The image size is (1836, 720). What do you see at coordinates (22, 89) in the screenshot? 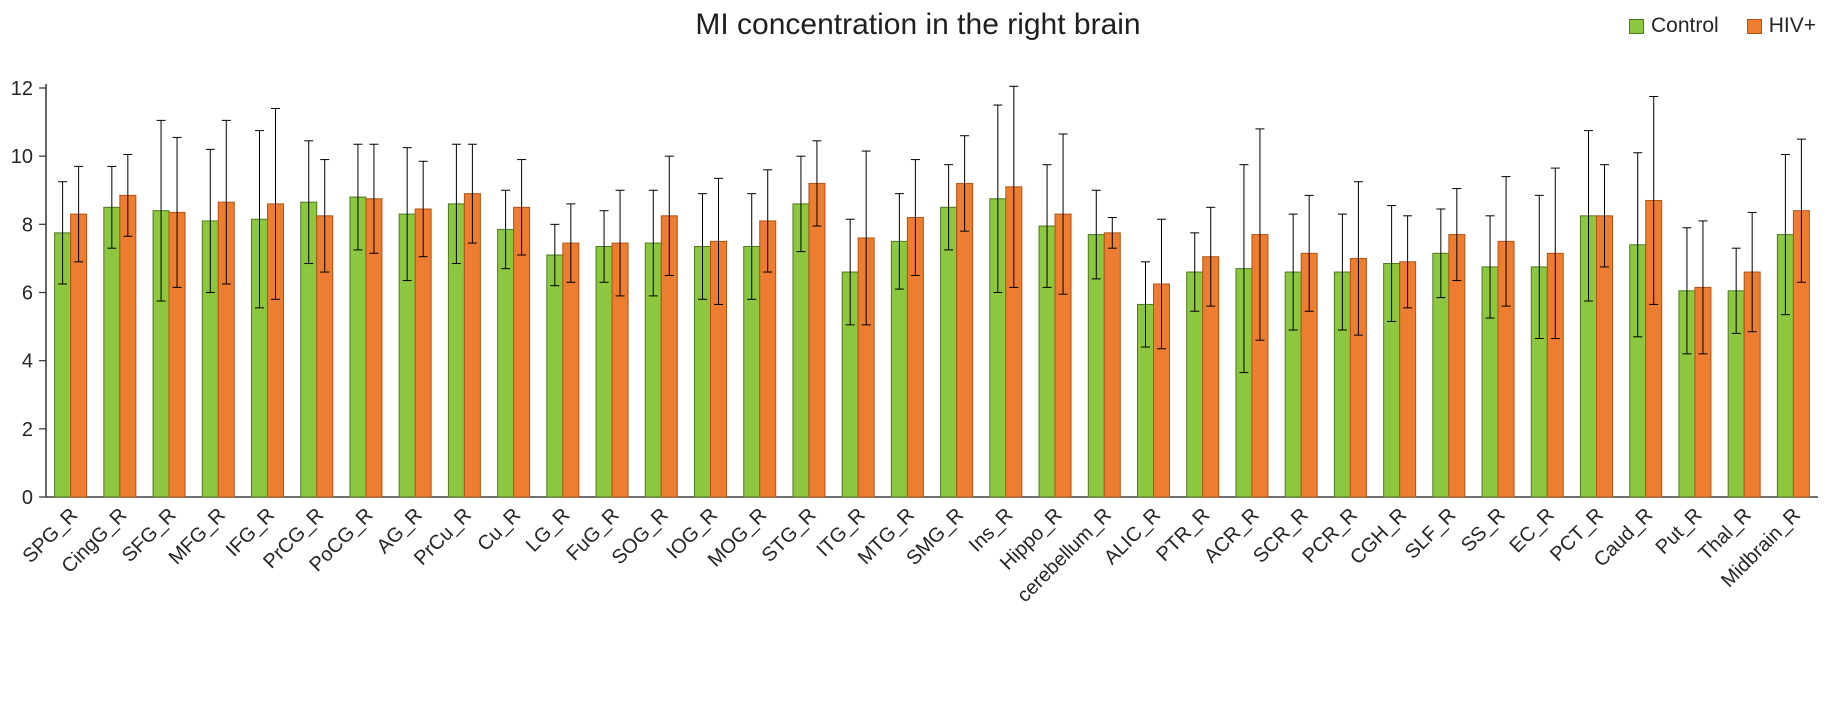
I see `y-tick-label: 12` at bounding box center [22, 89].